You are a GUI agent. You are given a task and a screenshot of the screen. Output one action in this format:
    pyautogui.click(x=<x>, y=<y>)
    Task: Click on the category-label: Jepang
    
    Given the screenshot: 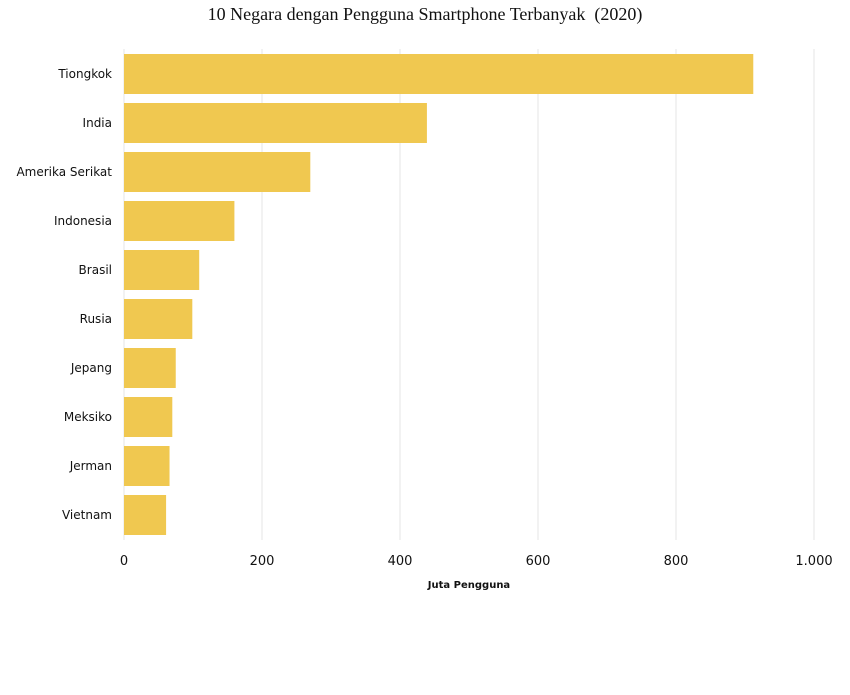 What is the action you would take?
    pyautogui.click(x=91, y=368)
    